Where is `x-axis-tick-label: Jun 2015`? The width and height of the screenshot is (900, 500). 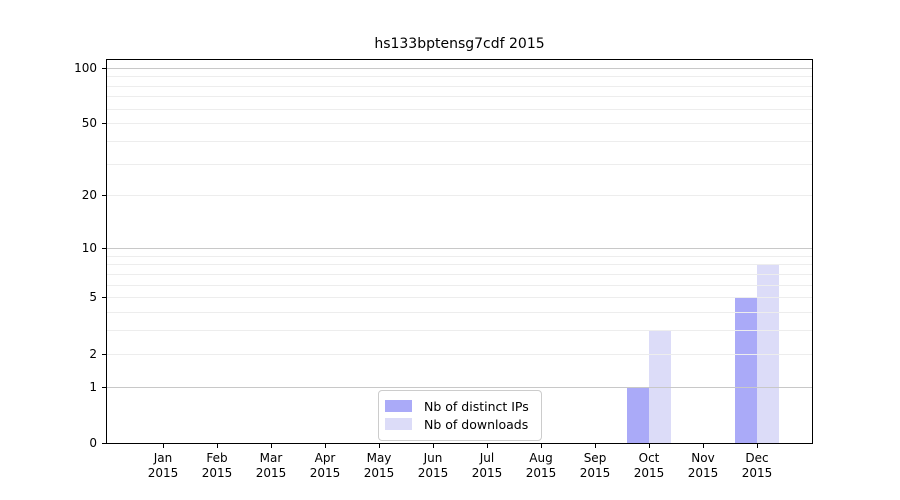 x-axis-tick-label: Jun 2015 is located at coordinates (433, 465).